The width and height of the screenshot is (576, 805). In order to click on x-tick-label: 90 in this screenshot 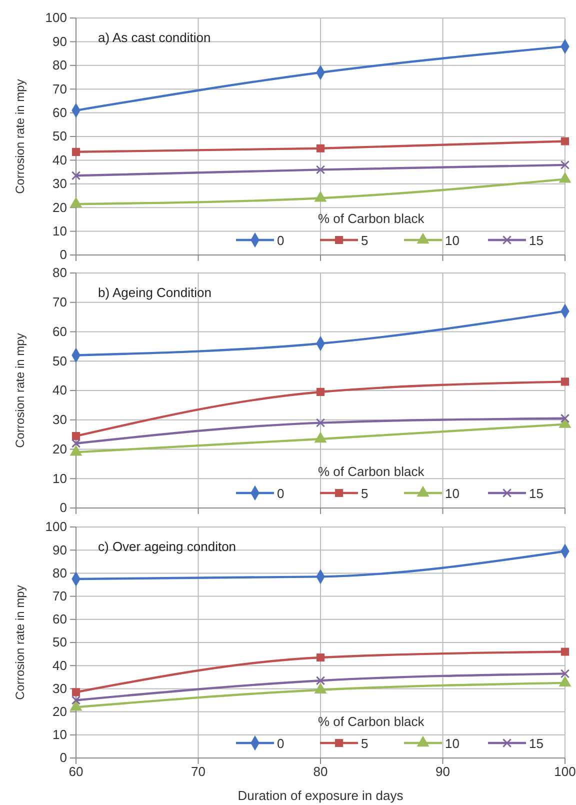, I will do `click(443, 772)`.